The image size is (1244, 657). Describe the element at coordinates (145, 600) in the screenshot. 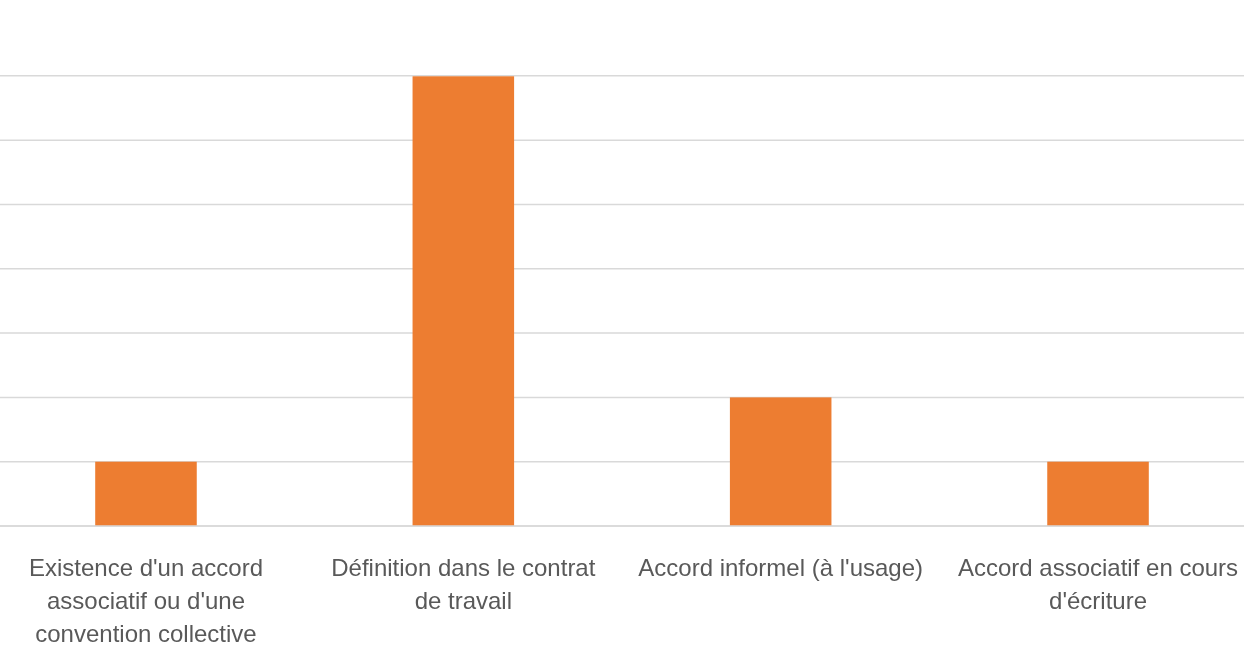

I see `x-tick-label: Existence d'un accord associatif ou d'une convention collective` at that location.